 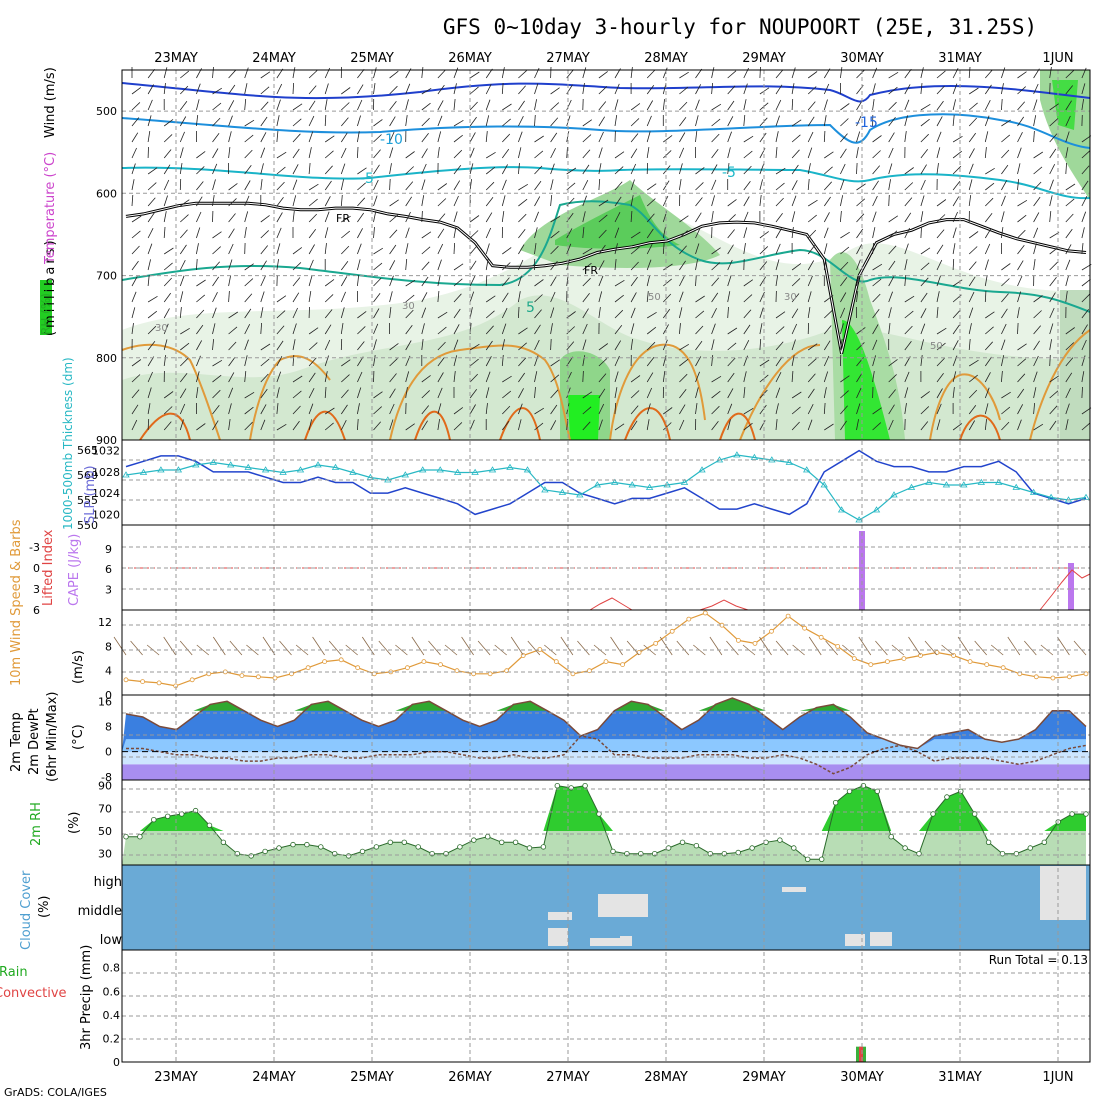 What do you see at coordinates (105, 622) in the screenshot?
I see `wind-tick-label: 12` at bounding box center [105, 622].